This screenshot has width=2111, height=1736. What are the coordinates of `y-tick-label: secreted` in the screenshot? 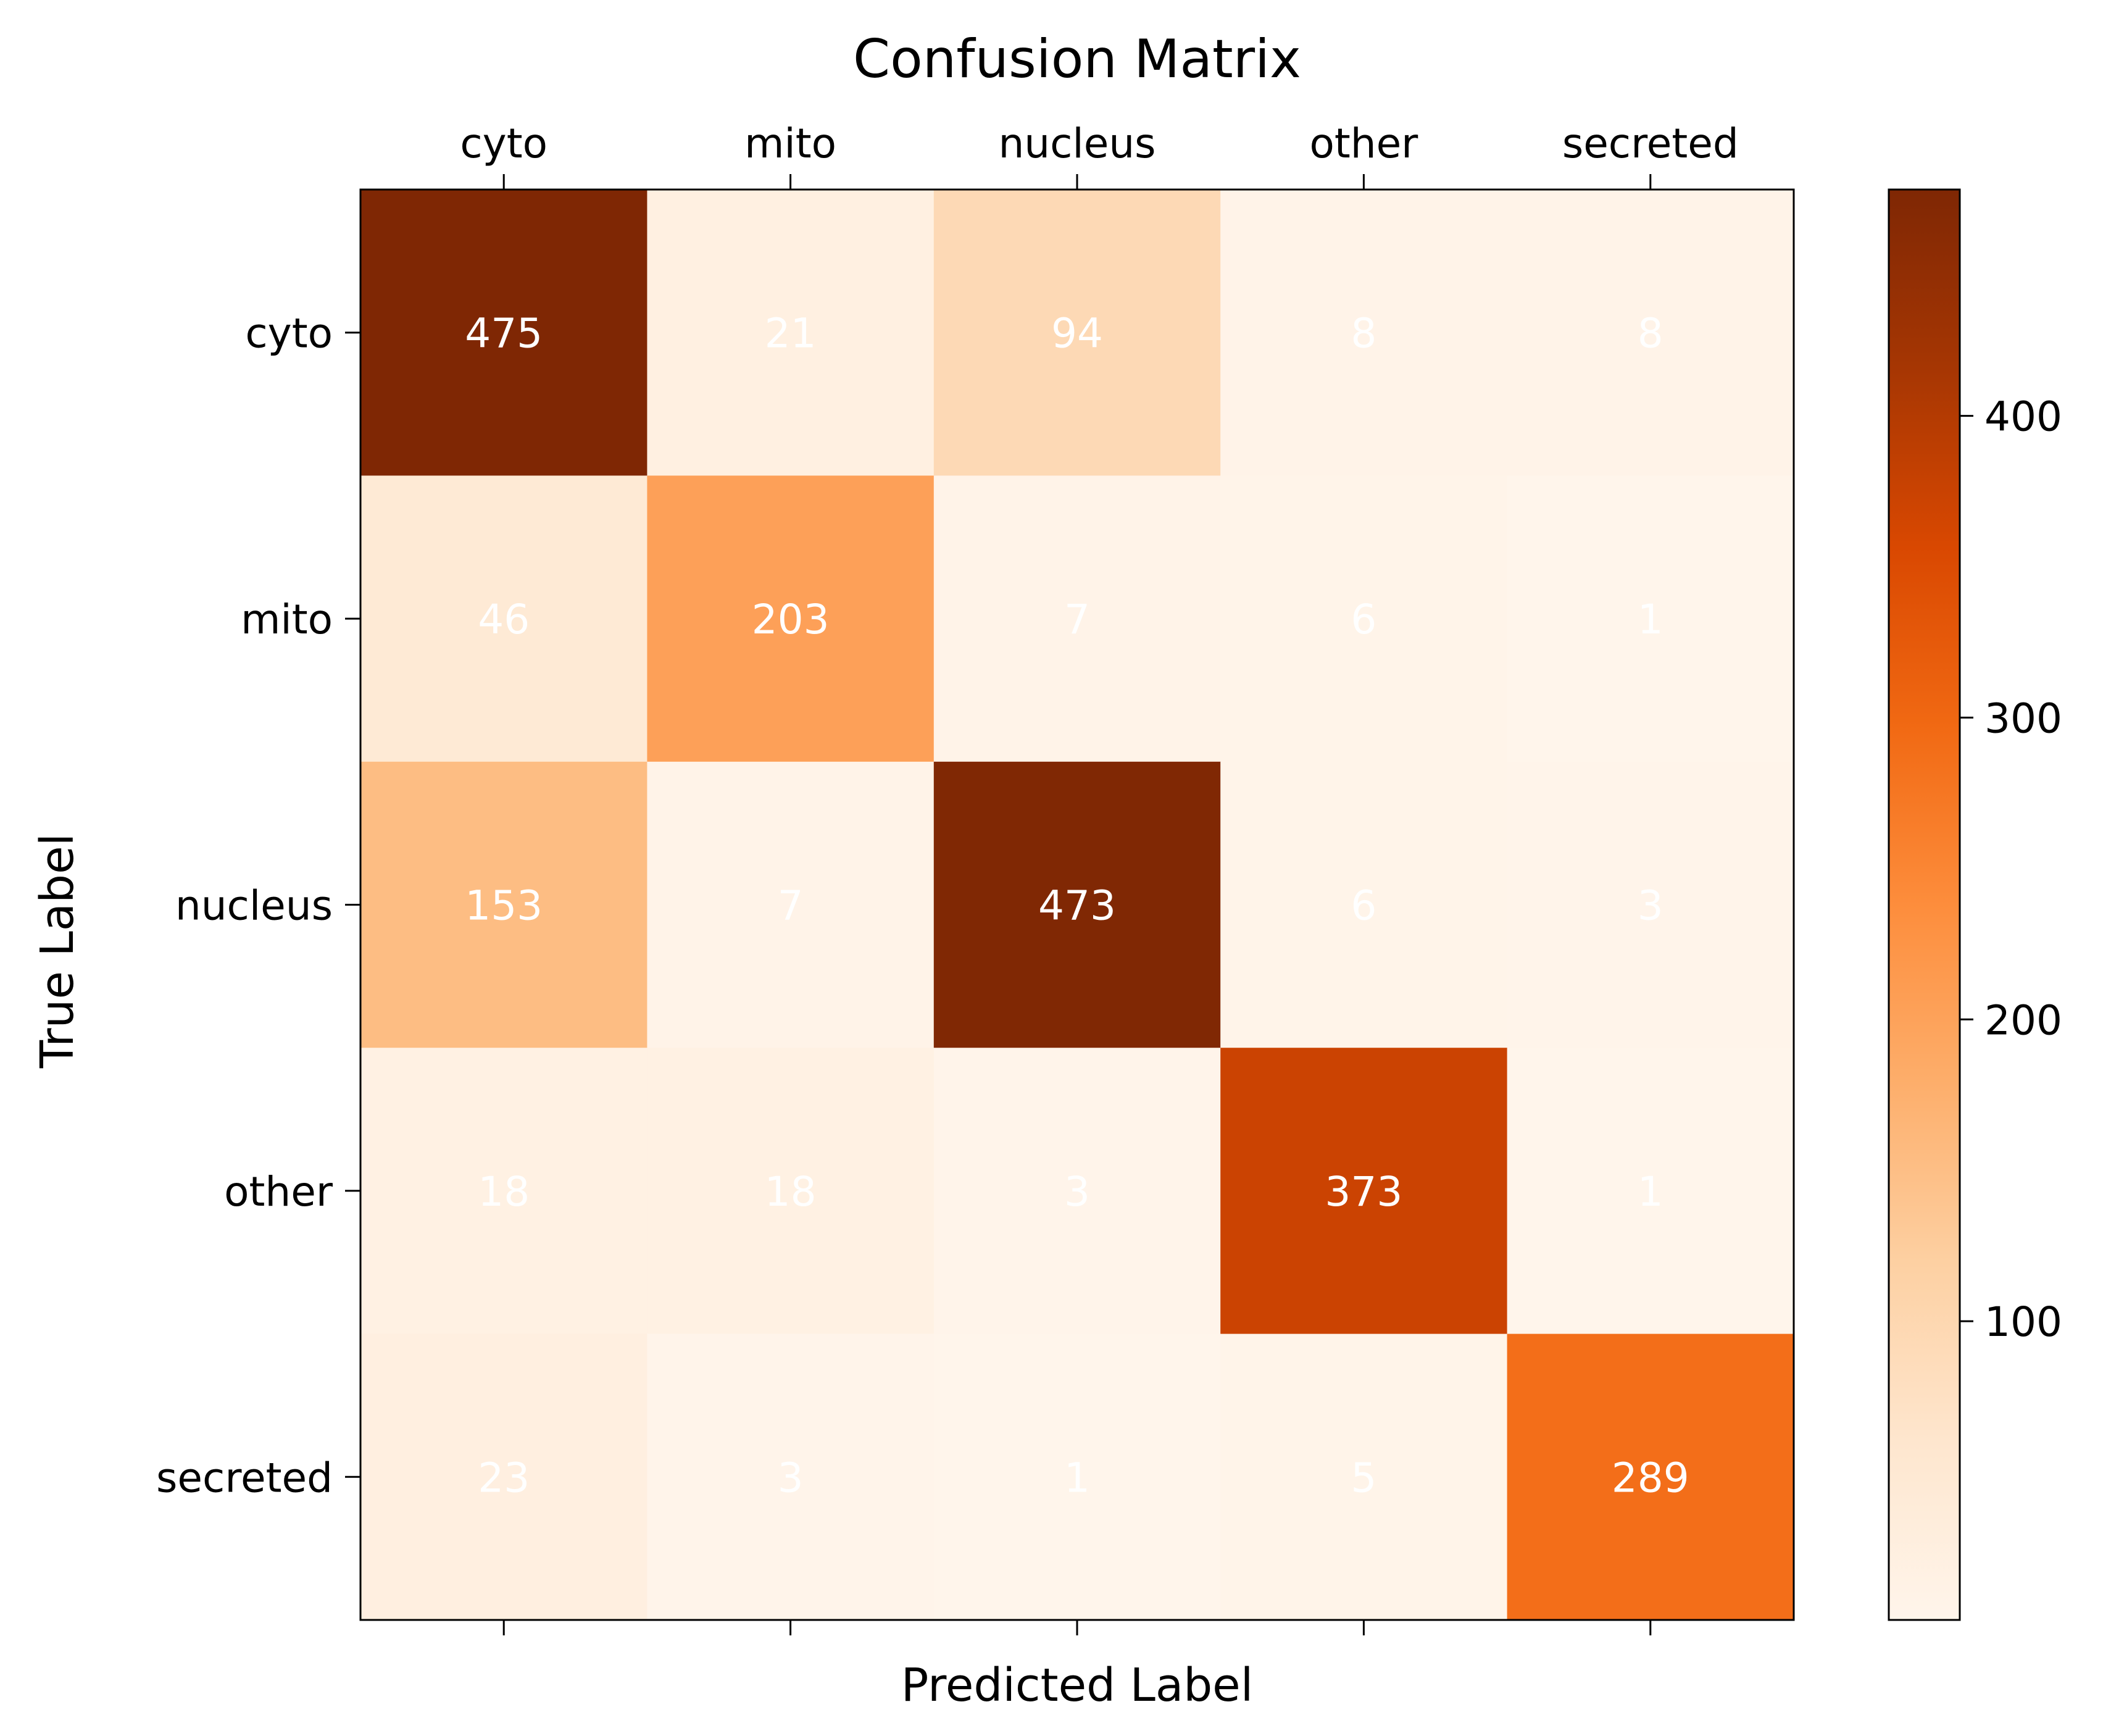 It's located at (244, 1477).